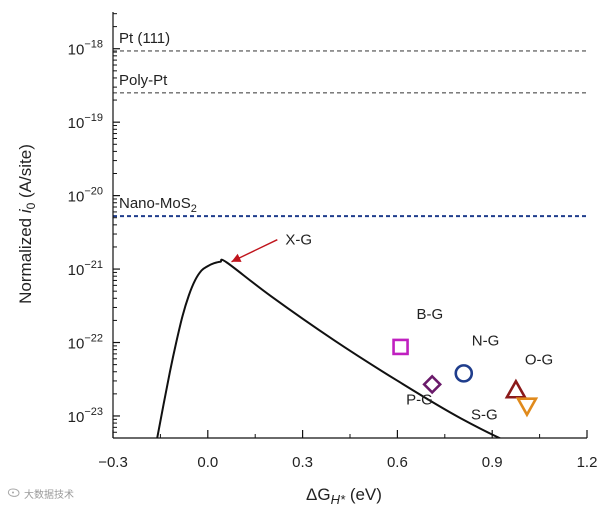 This screenshot has height=508, width=600. I want to click on point-label-N-G: N-G, so click(486, 340).